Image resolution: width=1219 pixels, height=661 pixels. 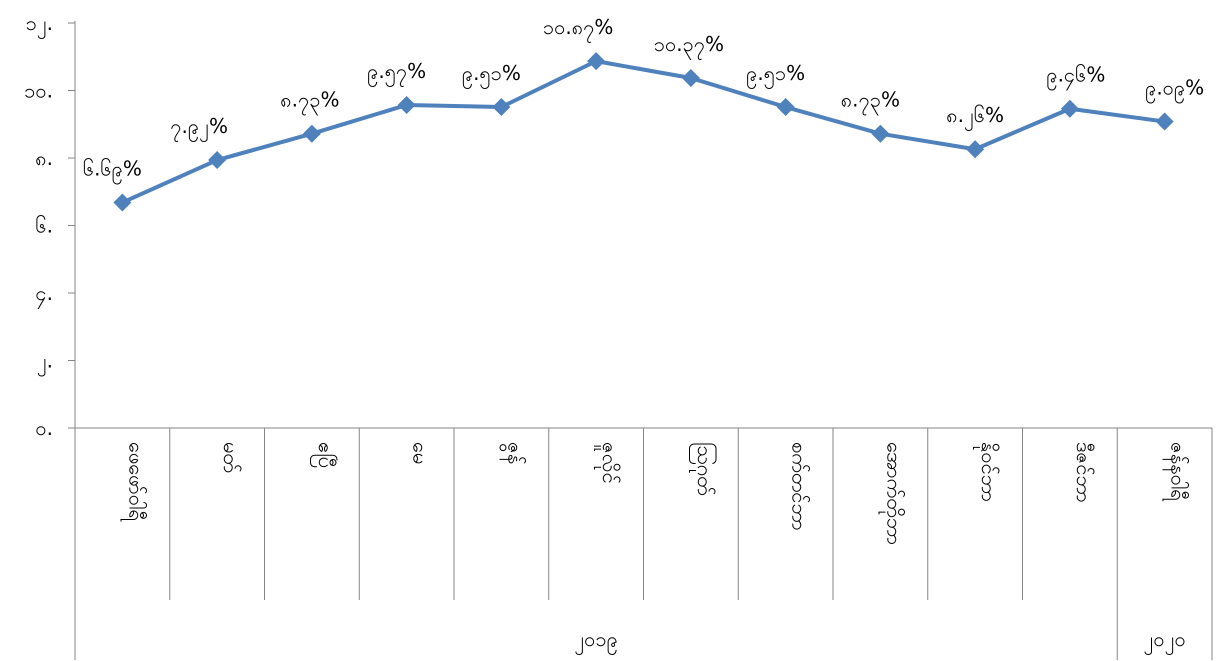 What do you see at coordinates (44, 158) in the screenshot?
I see `y-tick-label: ၈.` at bounding box center [44, 158].